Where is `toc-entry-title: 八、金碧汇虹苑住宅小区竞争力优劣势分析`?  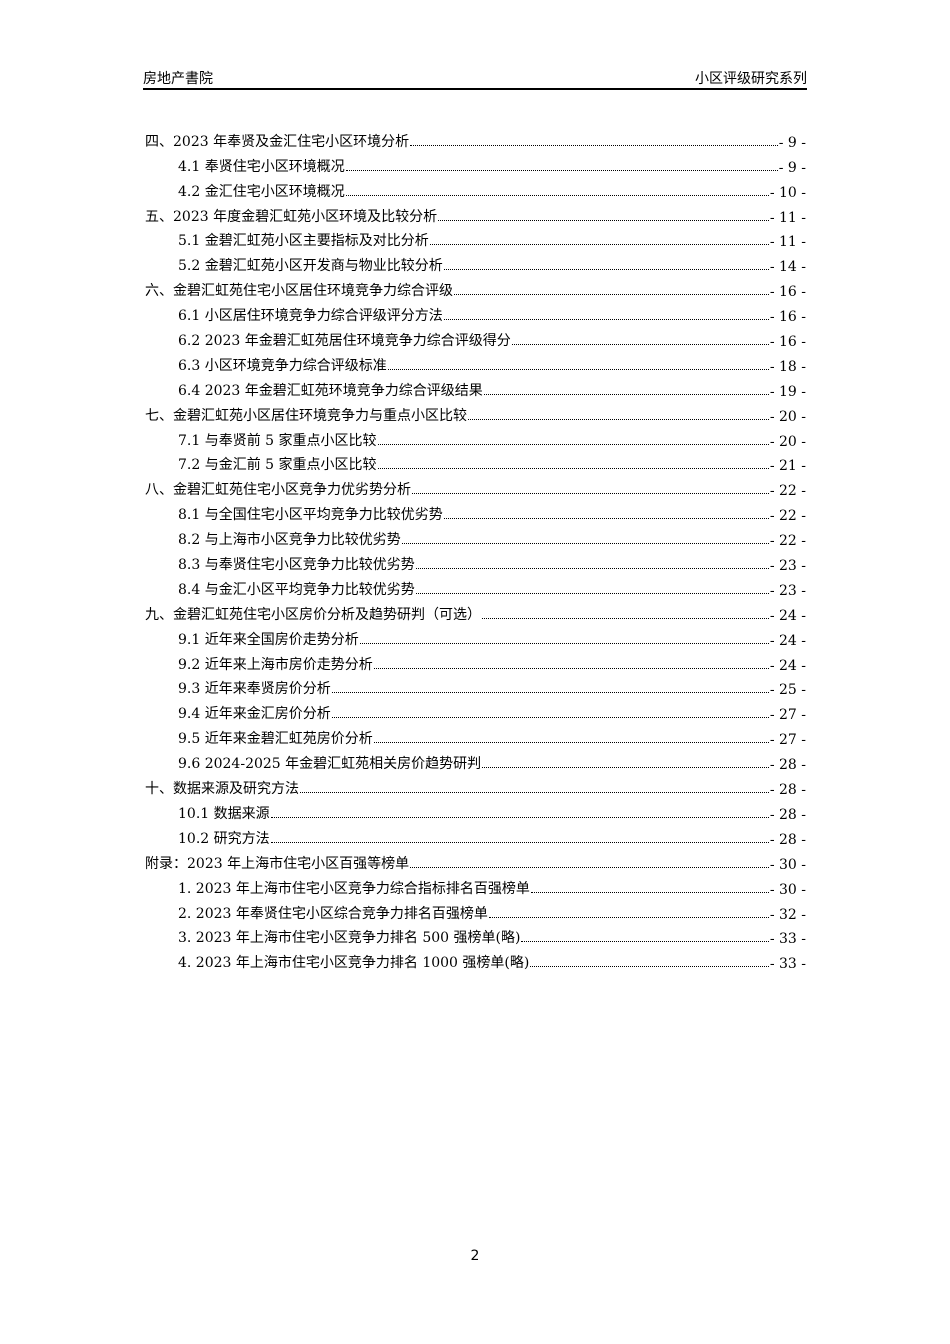
toc-entry-title: 八、金碧汇虹苑住宅小区竞争力优劣势分析 is located at coordinates (278, 490).